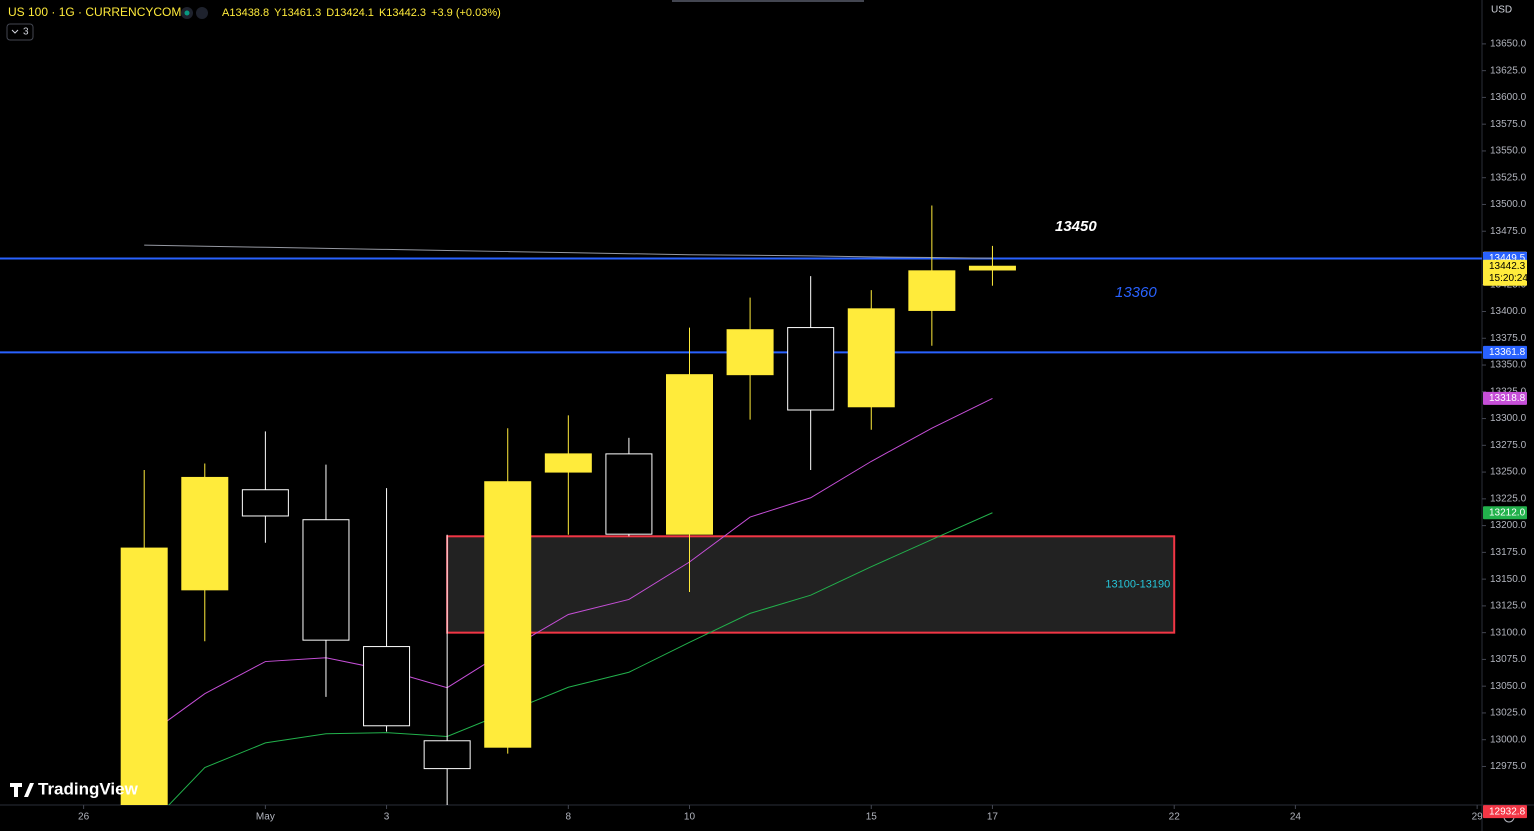 The width and height of the screenshot is (1534, 831). Describe the element at coordinates (1508, 365) in the screenshot. I see `y-tick-label: 13350.0` at that location.